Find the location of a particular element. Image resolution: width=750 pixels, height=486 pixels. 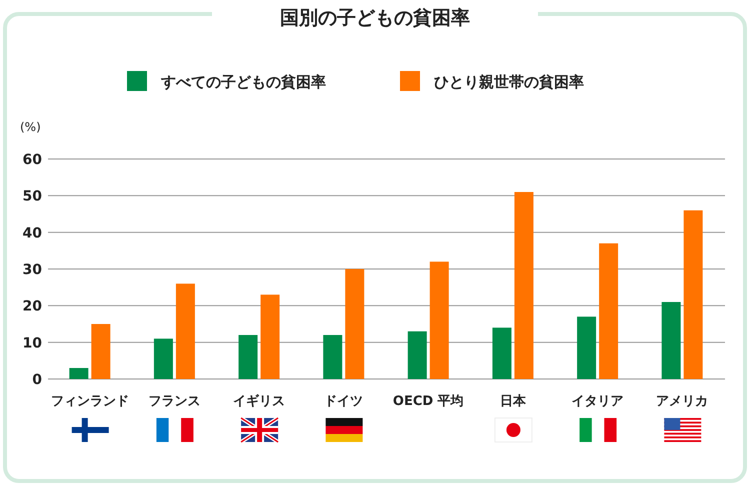

y-tick-label: 30 is located at coordinates (32, 270).